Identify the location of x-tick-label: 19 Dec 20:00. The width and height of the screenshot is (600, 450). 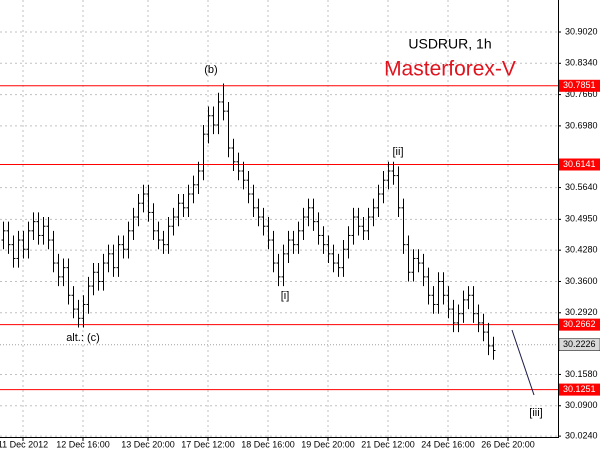
(328, 444).